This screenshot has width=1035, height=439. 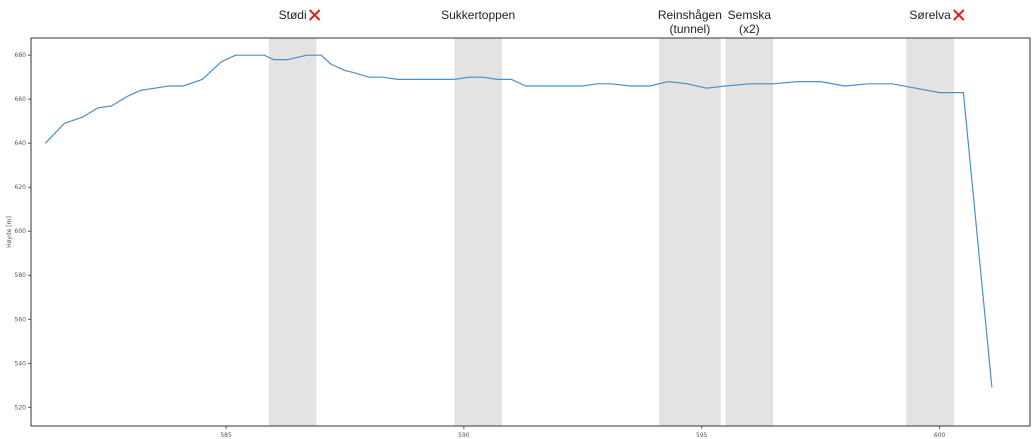 What do you see at coordinates (21, 275) in the screenshot?
I see `y-tick-label: 580` at bounding box center [21, 275].